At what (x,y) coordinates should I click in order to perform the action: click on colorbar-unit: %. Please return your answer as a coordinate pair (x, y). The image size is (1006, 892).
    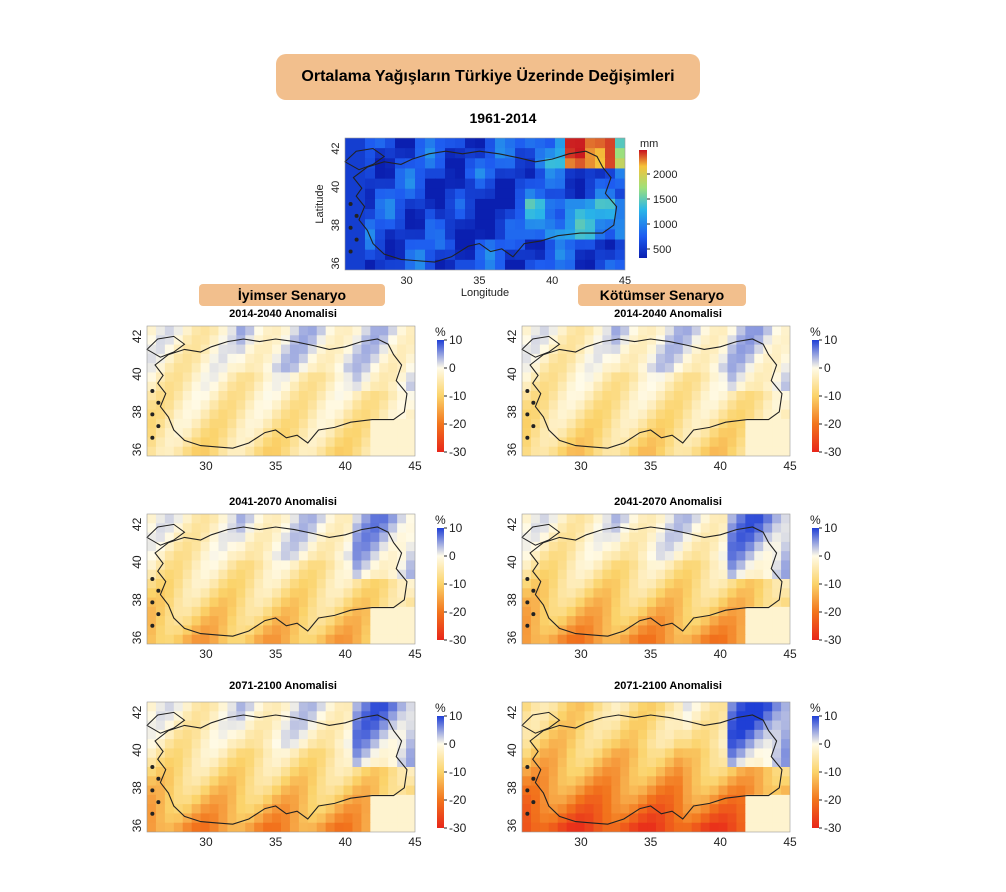
    Looking at the image, I should click on (815, 332).